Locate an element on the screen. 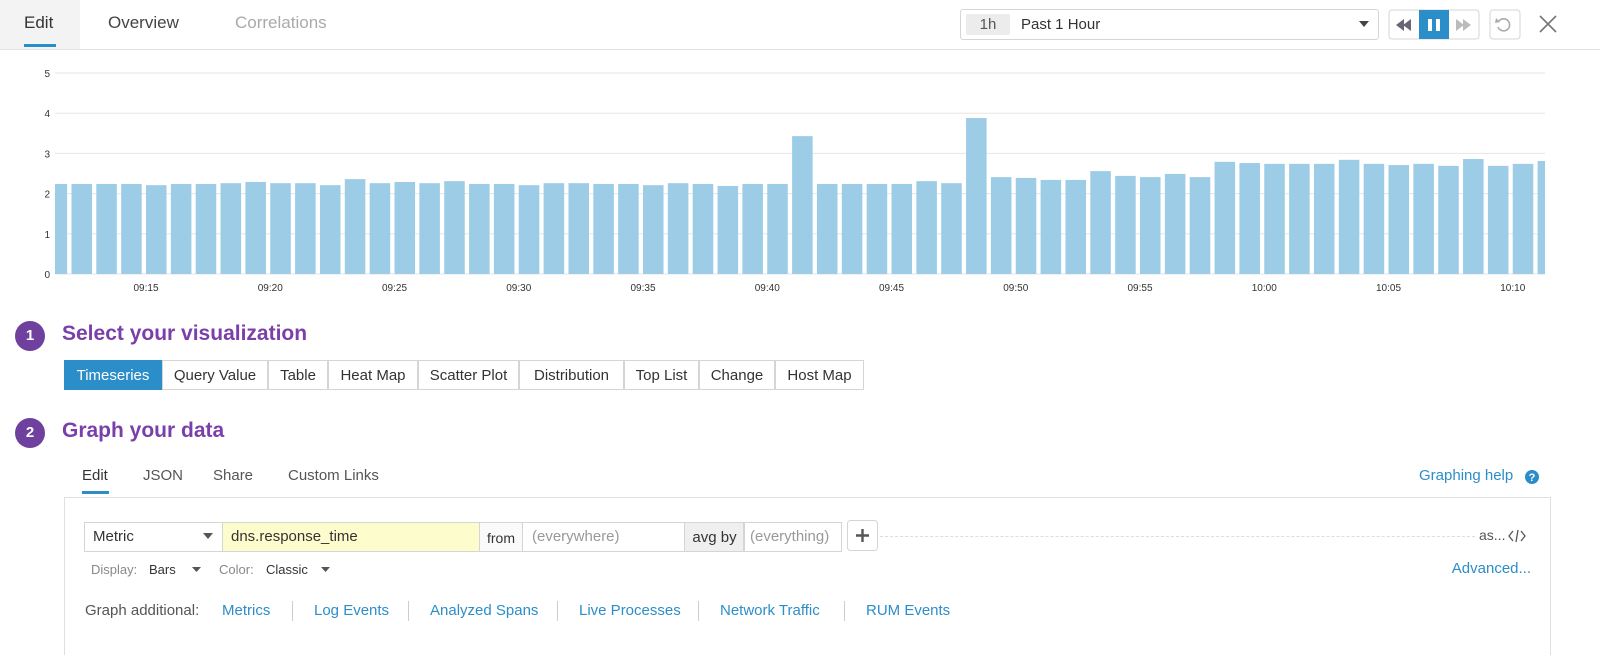 Image resolution: width=1600 pixels, height=655 pixels. additional-link: RUM Events is located at coordinates (908, 610).